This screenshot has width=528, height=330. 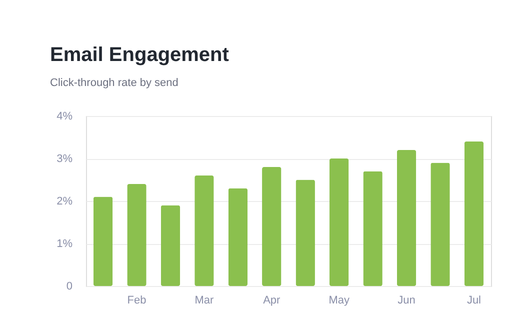 What do you see at coordinates (473, 300) in the screenshot?
I see `x-tick-label: Jul` at bounding box center [473, 300].